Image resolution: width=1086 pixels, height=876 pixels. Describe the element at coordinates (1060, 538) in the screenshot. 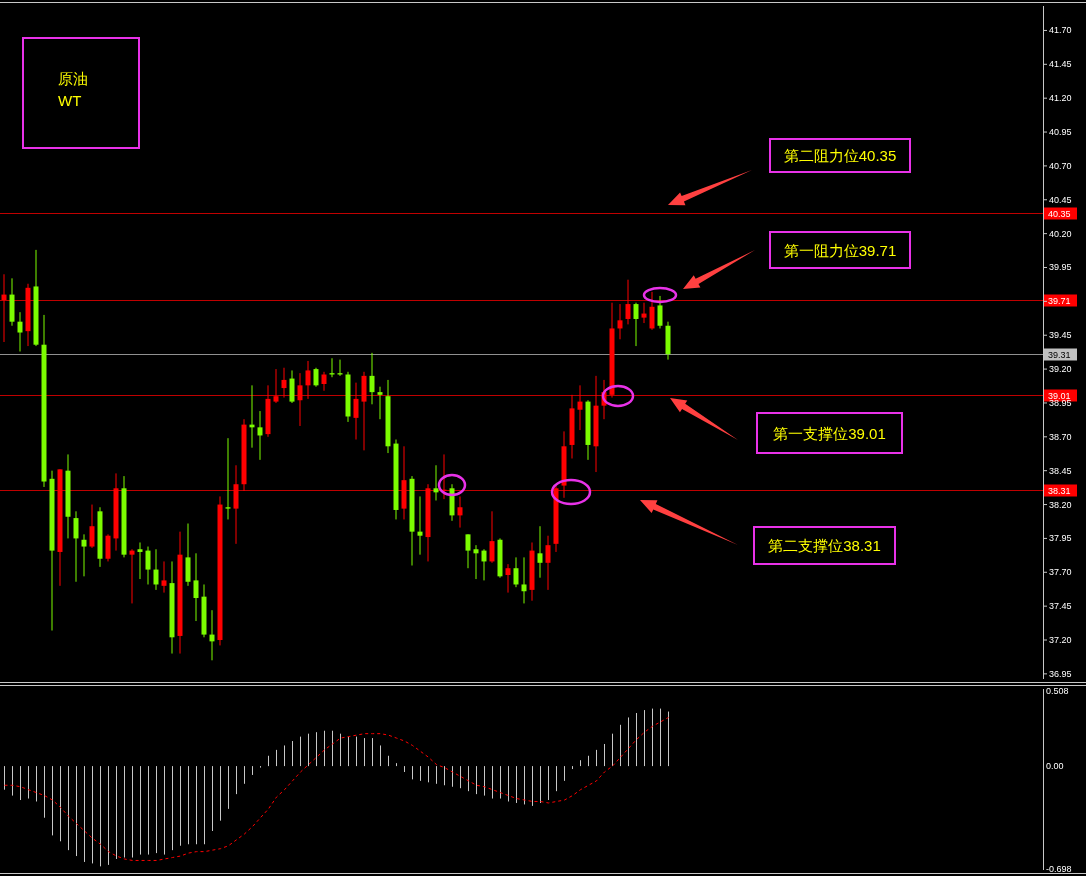

I see `y-tick-label: 37.95` at that location.